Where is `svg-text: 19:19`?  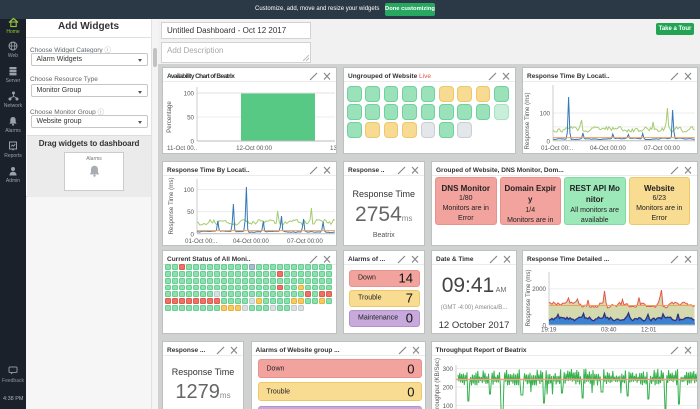 svg-text: 19:19 is located at coordinates (549, 329).